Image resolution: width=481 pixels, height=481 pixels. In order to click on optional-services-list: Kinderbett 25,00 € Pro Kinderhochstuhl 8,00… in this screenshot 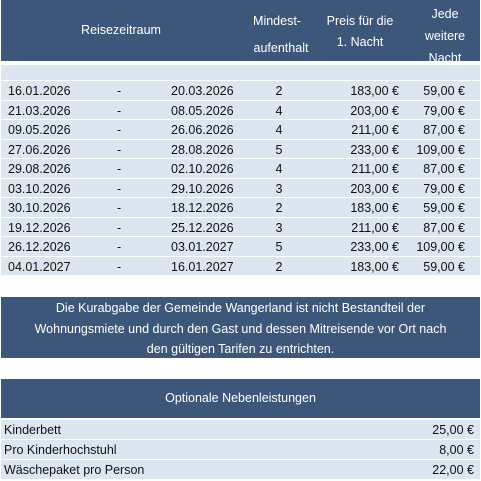, I will do `click(240, 450)`.